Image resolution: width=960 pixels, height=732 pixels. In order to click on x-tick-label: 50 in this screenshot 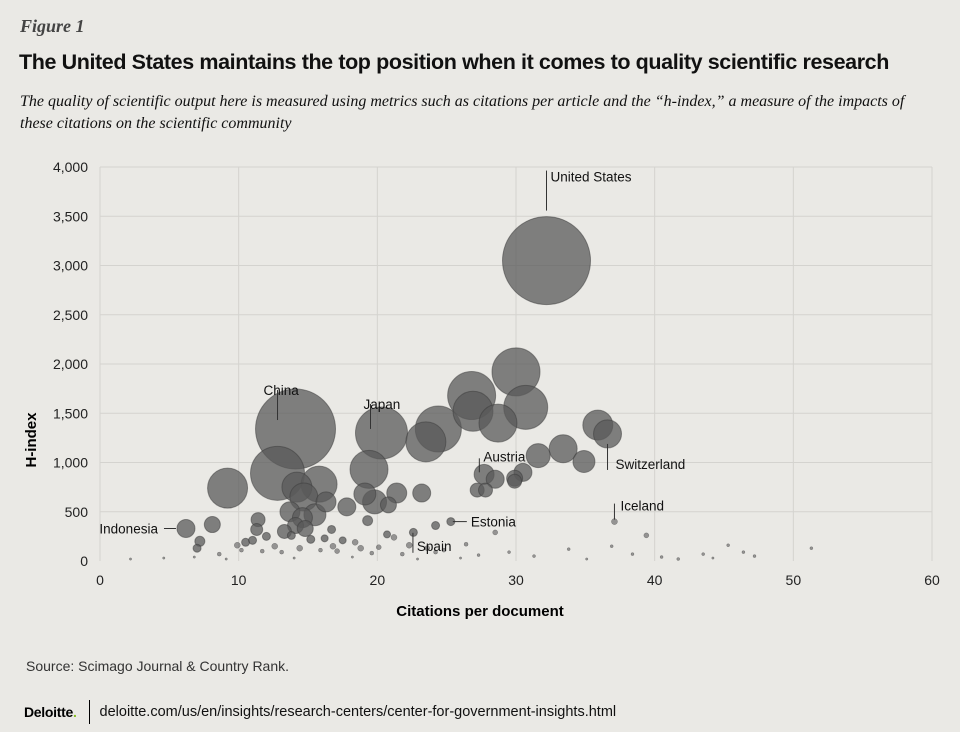, I will do `click(794, 580)`.